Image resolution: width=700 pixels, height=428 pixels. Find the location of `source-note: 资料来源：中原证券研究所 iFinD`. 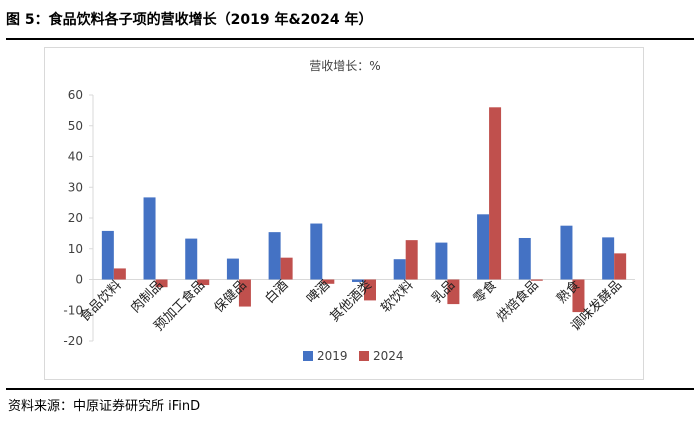

source-note: 资料来源：中原证券研究所 iFinD is located at coordinates (104, 406).